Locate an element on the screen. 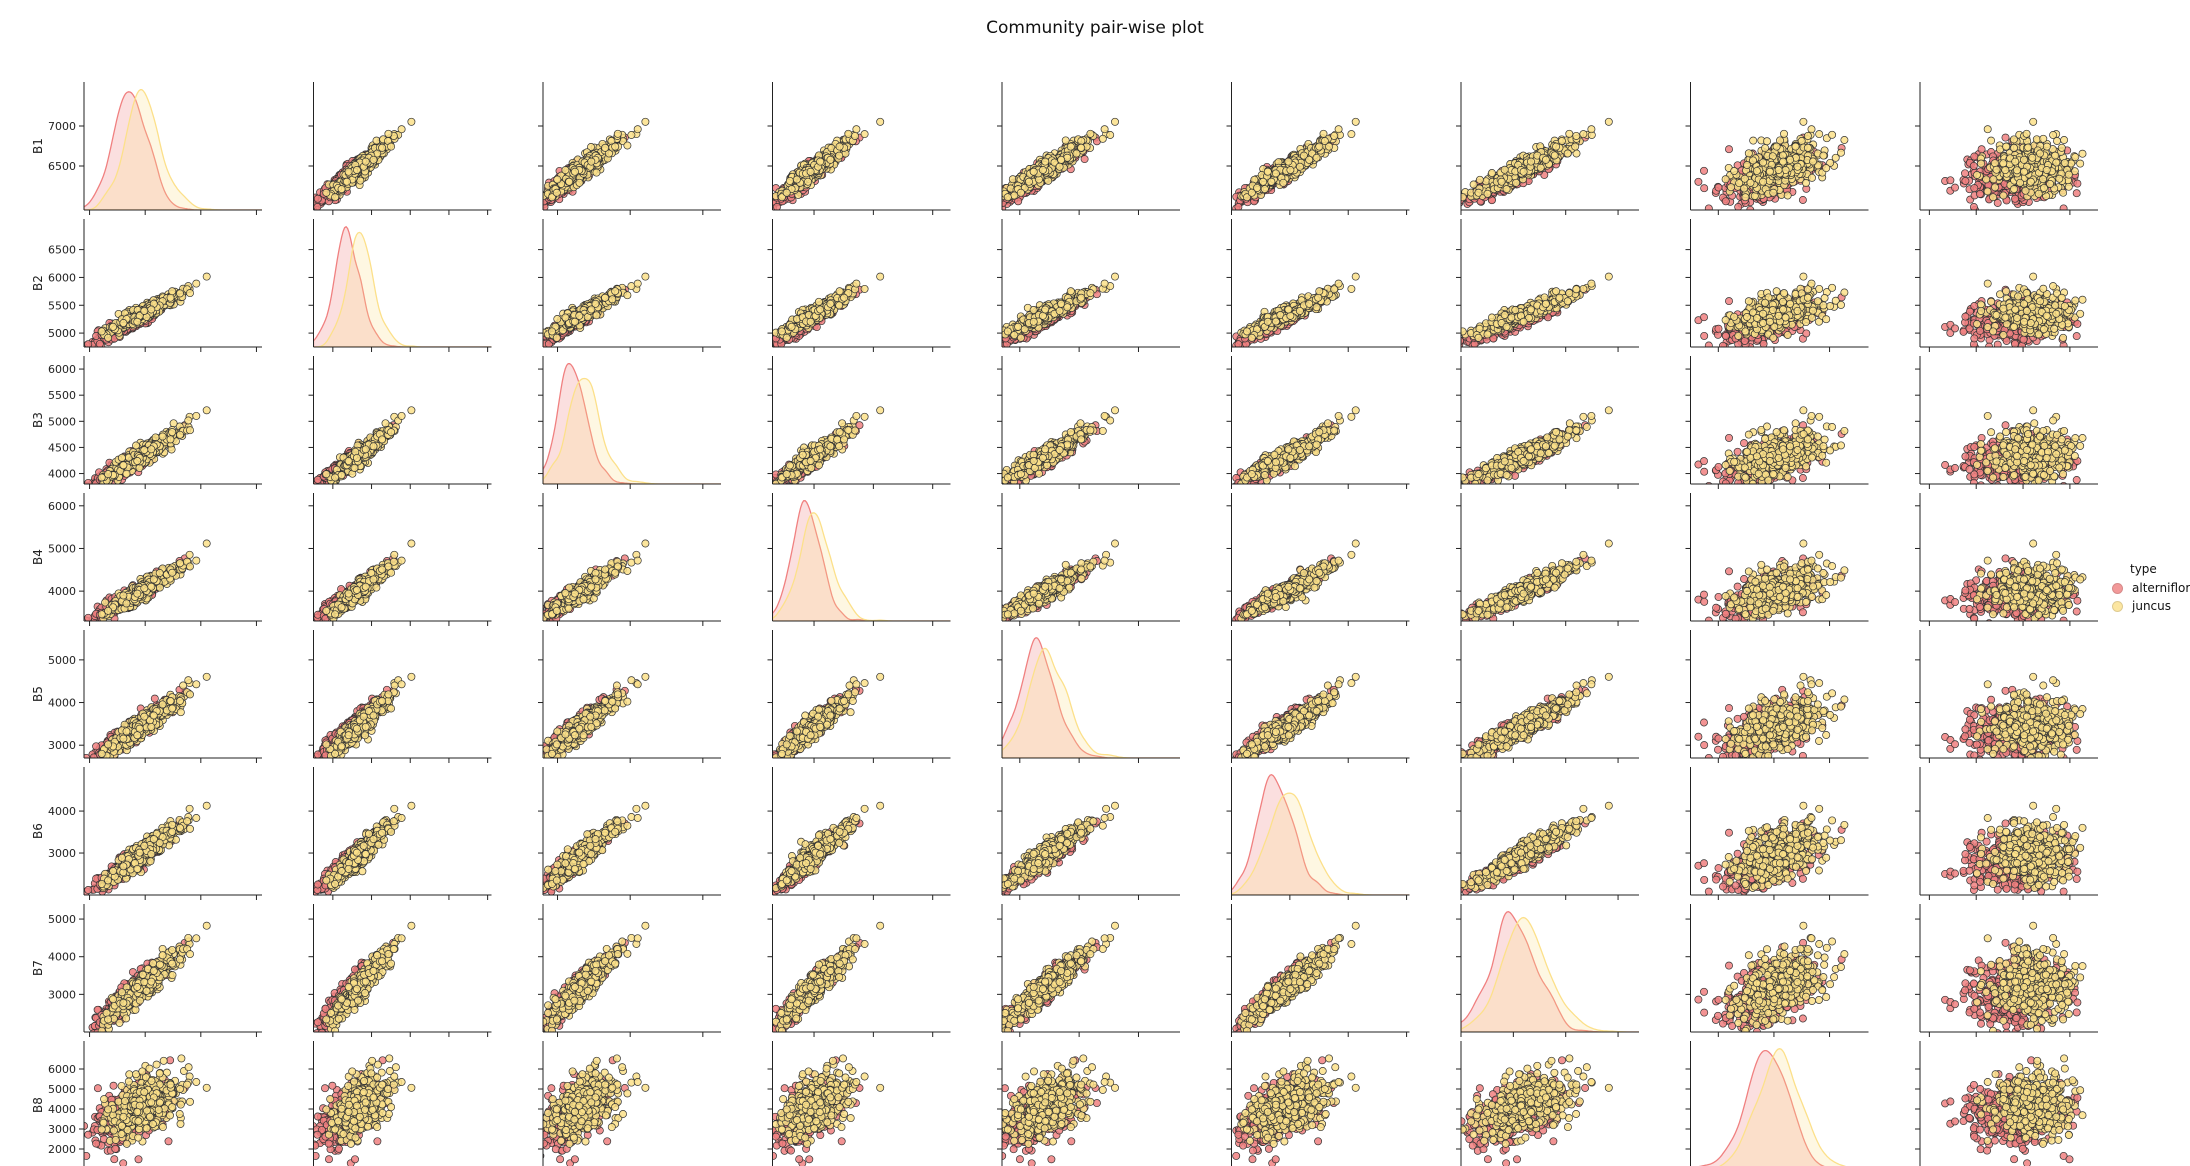 This screenshot has height=1166, width=2190. panel-B1-vs-B3 is located at coordinates (622, 148).